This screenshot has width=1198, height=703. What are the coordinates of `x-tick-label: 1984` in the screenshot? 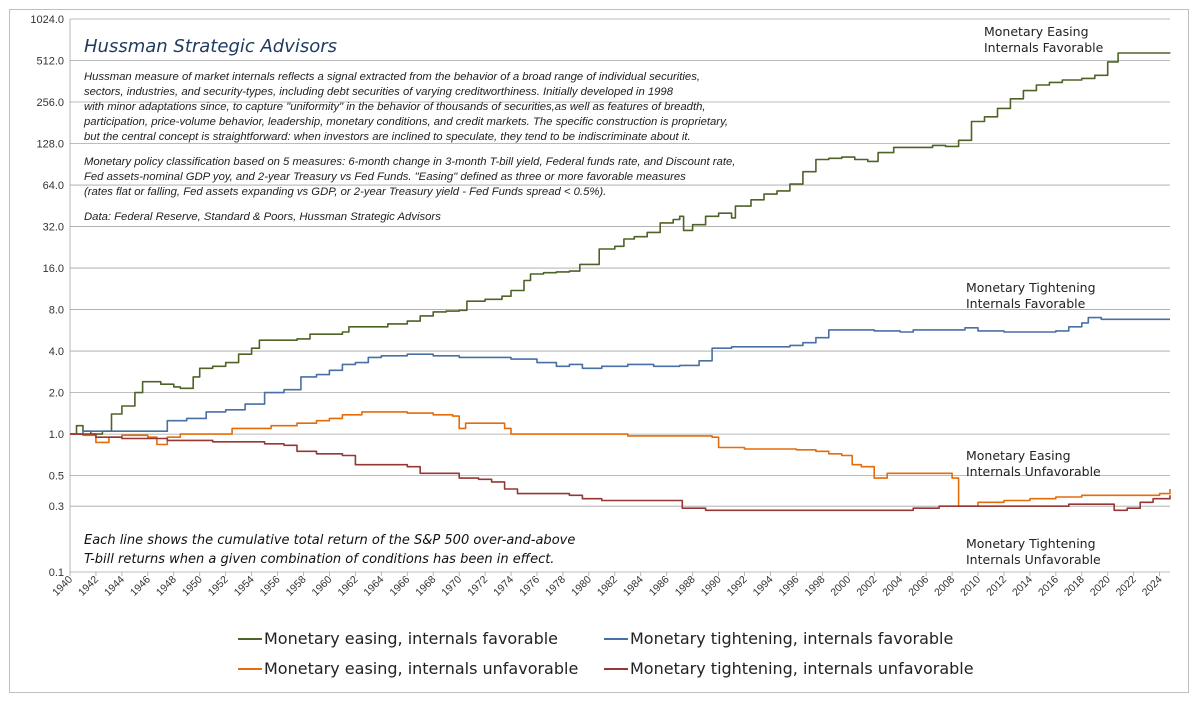 It's located at (633, 586).